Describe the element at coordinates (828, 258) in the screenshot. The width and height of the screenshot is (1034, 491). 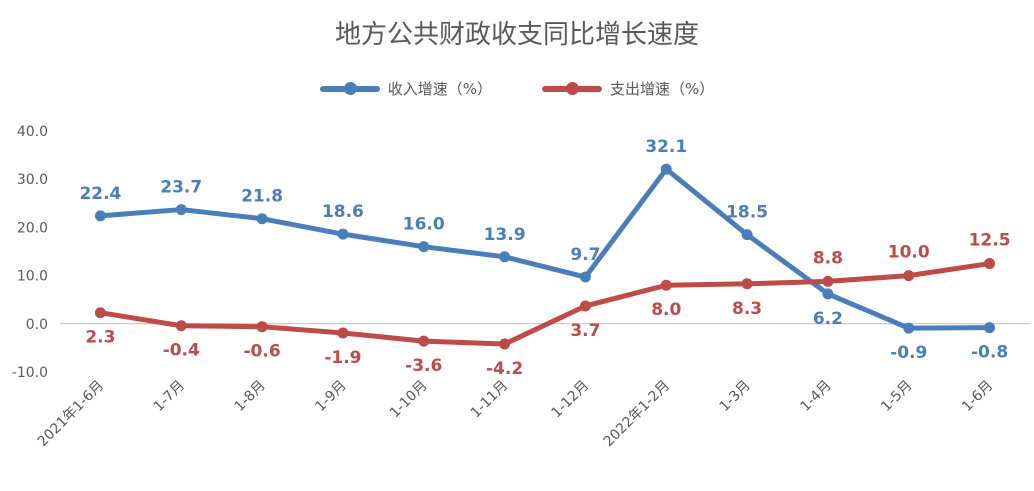
I see `expense-data-label: 8.8` at that location.